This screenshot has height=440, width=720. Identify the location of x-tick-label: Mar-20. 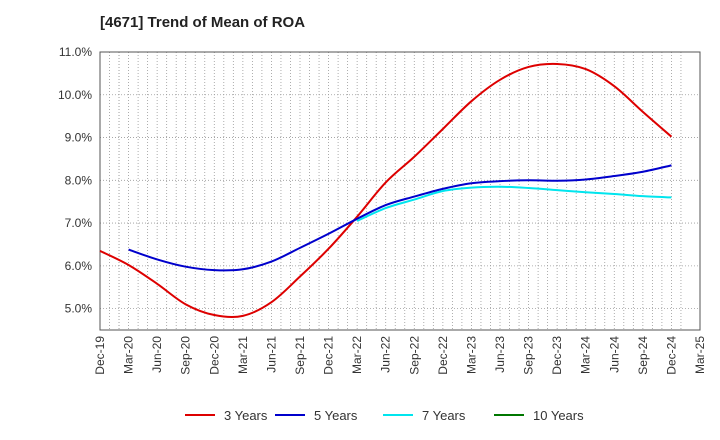
(129, 355).